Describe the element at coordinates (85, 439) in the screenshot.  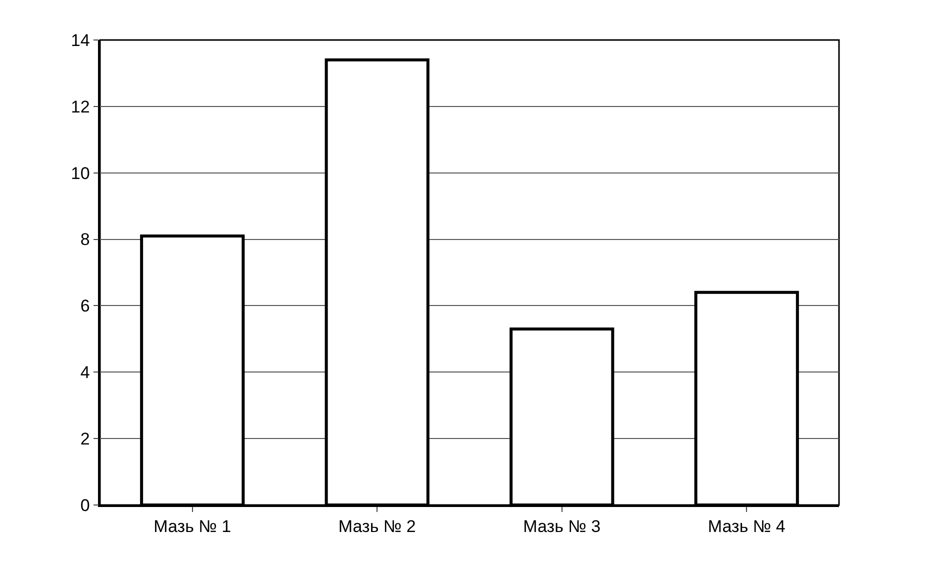
I see `y-tick-label: 2` at that location.